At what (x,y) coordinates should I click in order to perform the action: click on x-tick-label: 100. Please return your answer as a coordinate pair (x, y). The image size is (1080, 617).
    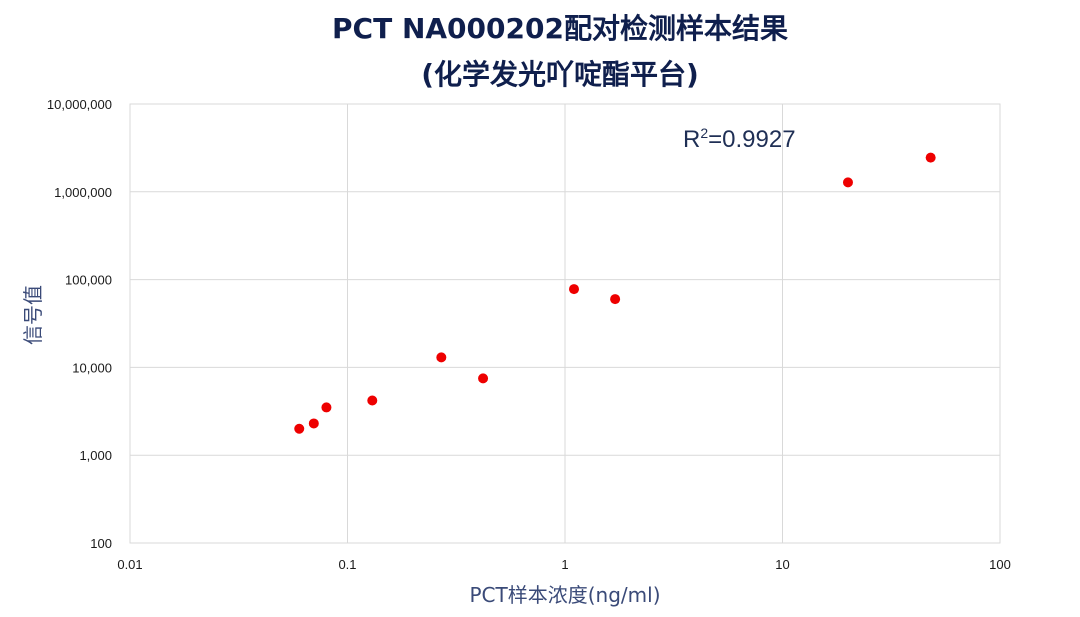
    Looking at the image, I should click on (1000, 564).